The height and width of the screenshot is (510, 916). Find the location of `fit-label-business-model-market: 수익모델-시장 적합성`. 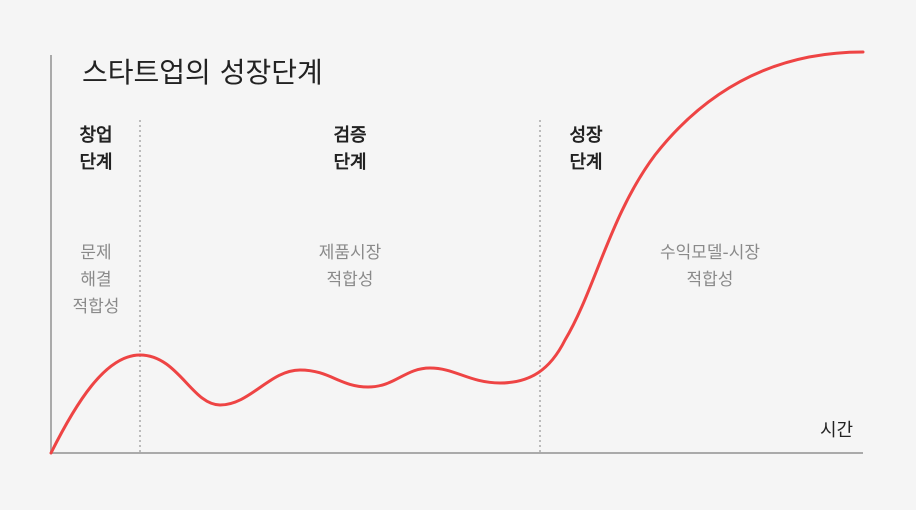

fit-label-business-model-market: 수익모델-시장 적합성 is located at coordinates (710, 266).